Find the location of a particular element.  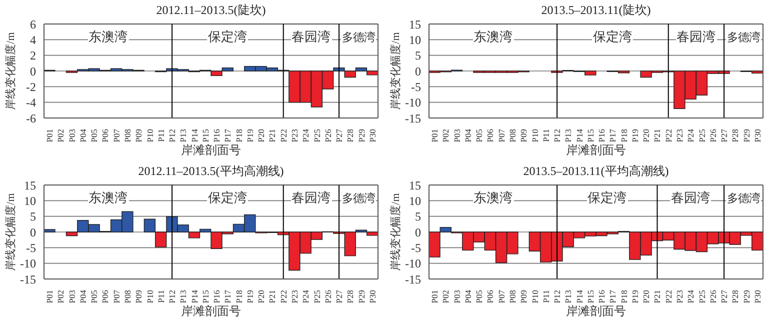

x-tick-label: P28 is located at coordinates (350, 135).